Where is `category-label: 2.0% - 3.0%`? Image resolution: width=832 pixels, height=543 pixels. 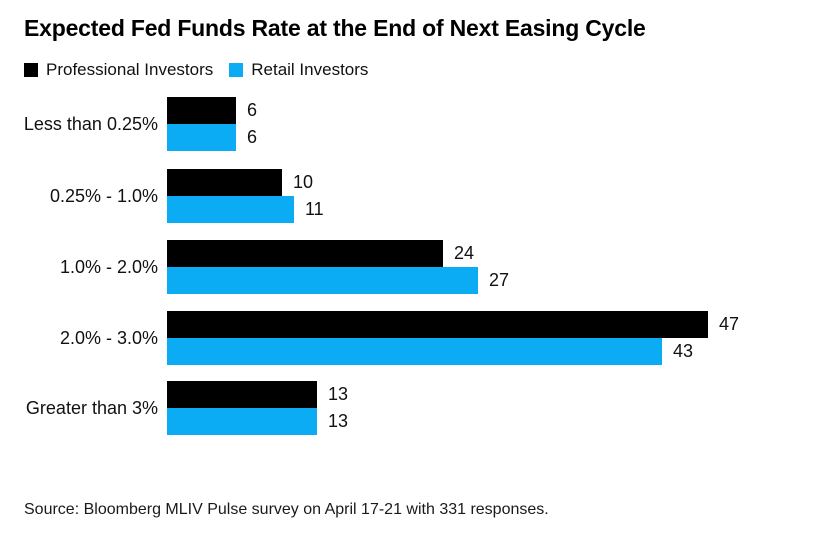
category-label: 2.0% - 3.0% is located at coordinates (108, 337).